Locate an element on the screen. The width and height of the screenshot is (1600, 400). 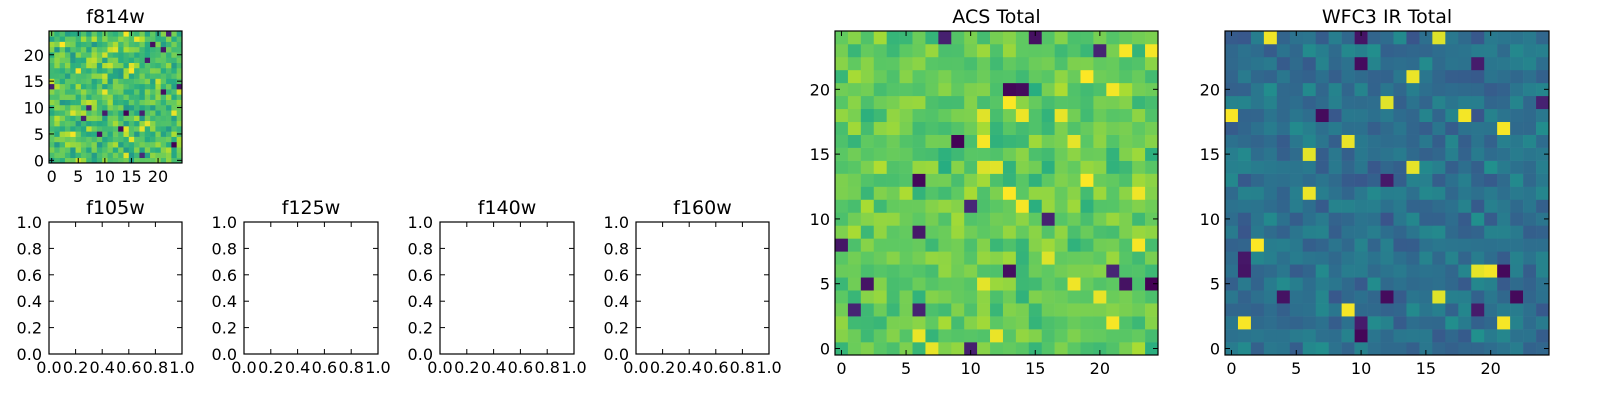
panel-title-wfc3: WFC3 IR Total is located at coordinates (1387, 17).